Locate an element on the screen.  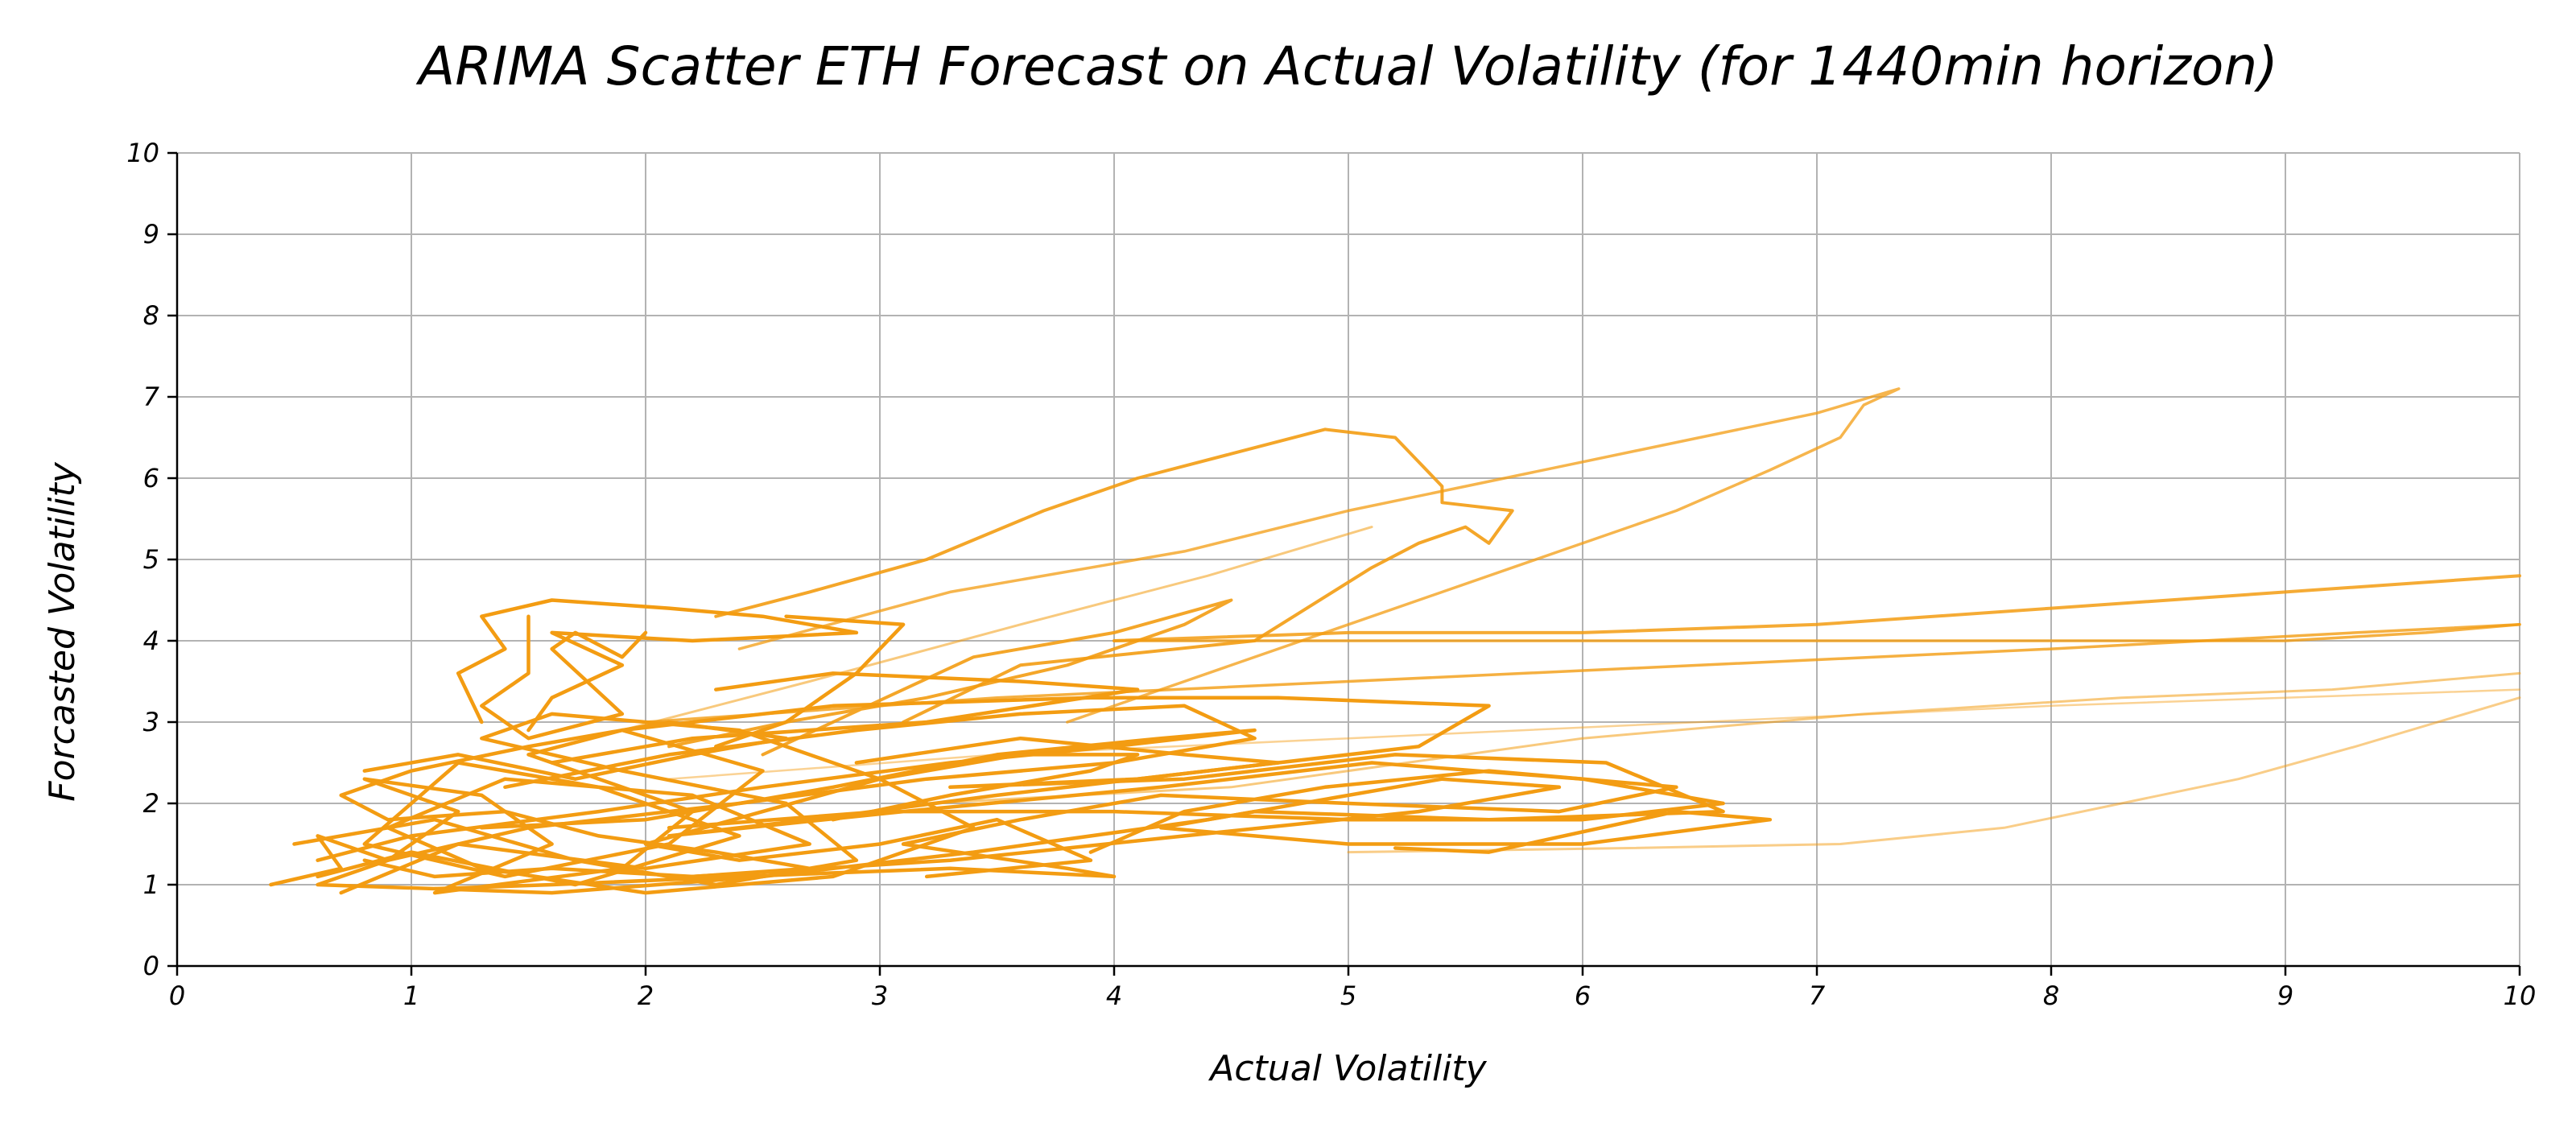
x-tick-label: 8 is located at coordinates (2051, 995).